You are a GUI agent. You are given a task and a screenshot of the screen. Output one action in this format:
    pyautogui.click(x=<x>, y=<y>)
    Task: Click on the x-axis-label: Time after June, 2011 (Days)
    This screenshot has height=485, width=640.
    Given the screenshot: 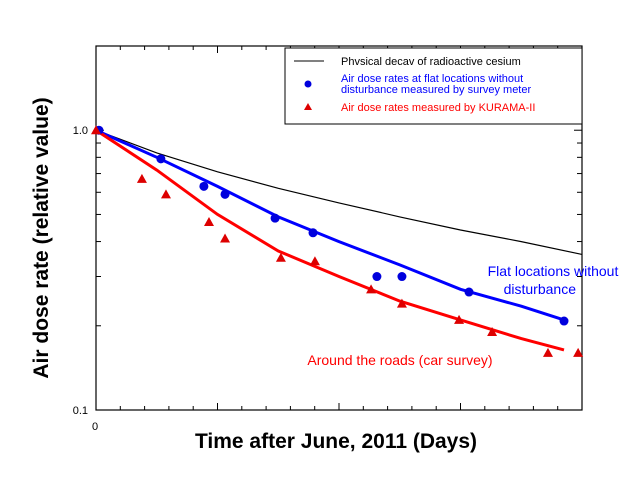 What is the action you would take?
    pyautogui.click(x=336, y=441)
    